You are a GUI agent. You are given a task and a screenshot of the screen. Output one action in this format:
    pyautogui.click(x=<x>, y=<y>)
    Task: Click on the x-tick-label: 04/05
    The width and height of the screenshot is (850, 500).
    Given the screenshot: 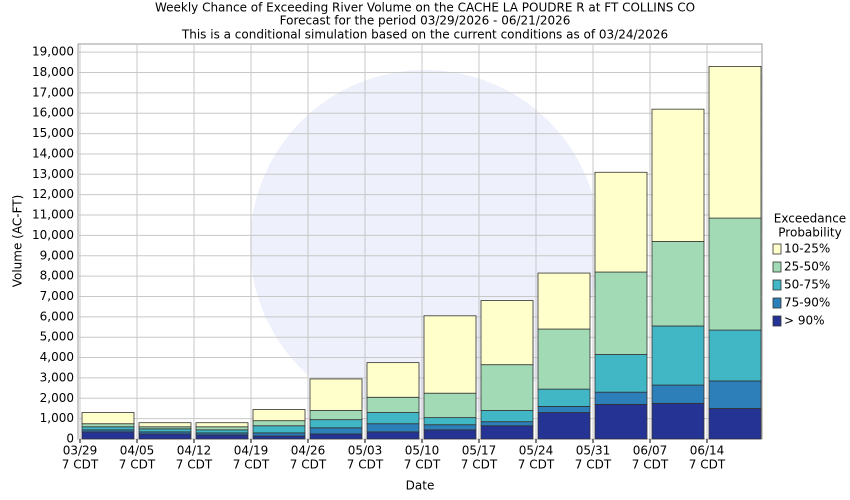 What is the action you would take?
    pyautogui.click(x=137, y=451)
    